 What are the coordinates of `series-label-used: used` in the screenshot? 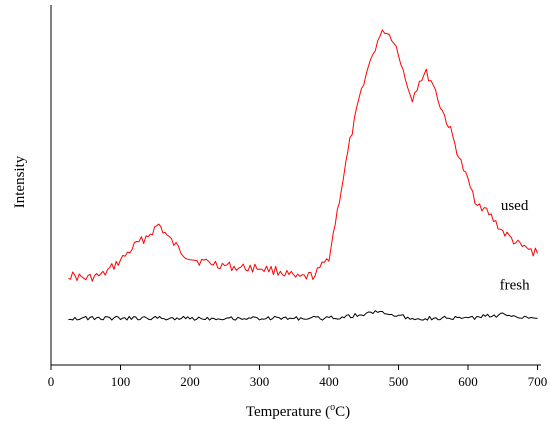 It's located at (515, 206).